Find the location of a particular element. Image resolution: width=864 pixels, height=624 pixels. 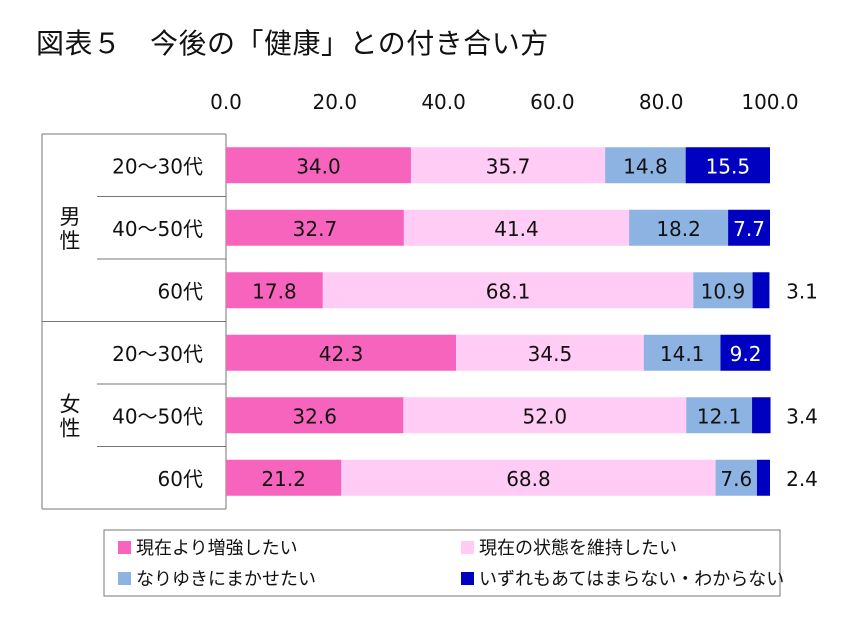

data-label: 10.9 is located at coordinates (723, 291).